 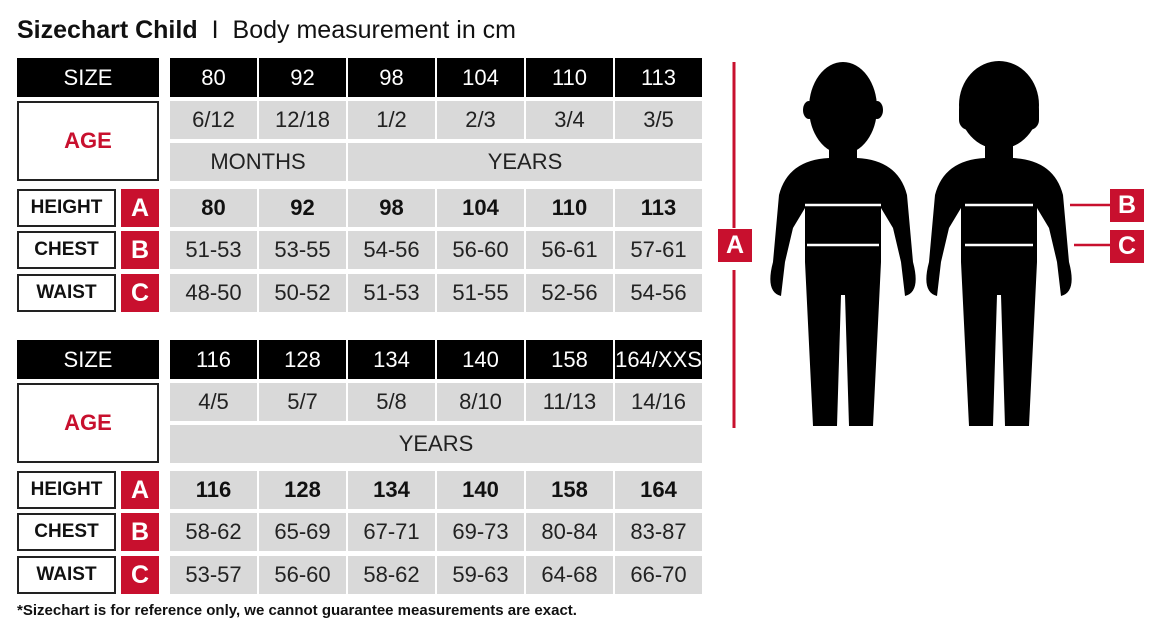 I want to click on age-cell: 14/16, so click(x=658, y=402).